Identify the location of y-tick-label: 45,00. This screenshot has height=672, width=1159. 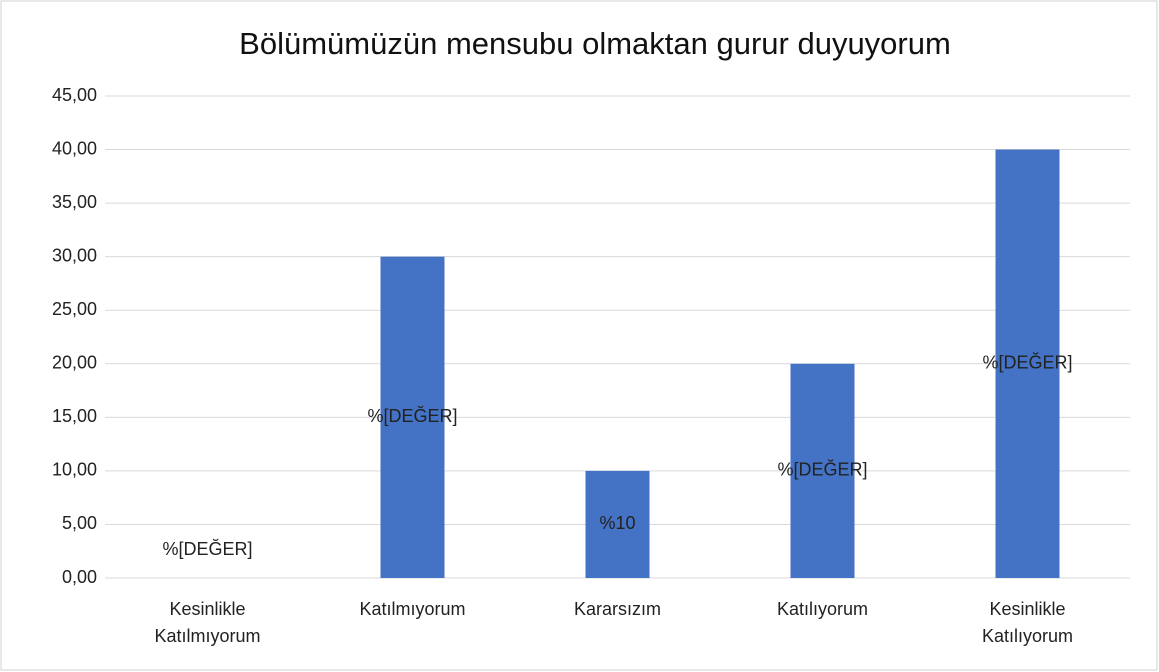
(74, 95).